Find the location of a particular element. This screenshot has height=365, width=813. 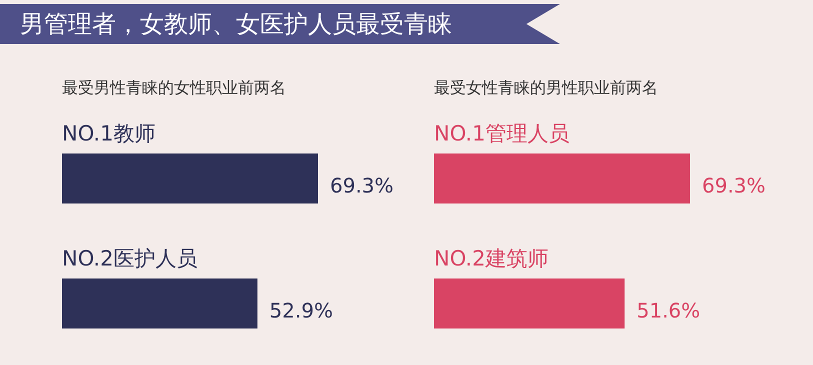

y-tick-label: NO.2建筑师 is located at coordinates (491, 258).